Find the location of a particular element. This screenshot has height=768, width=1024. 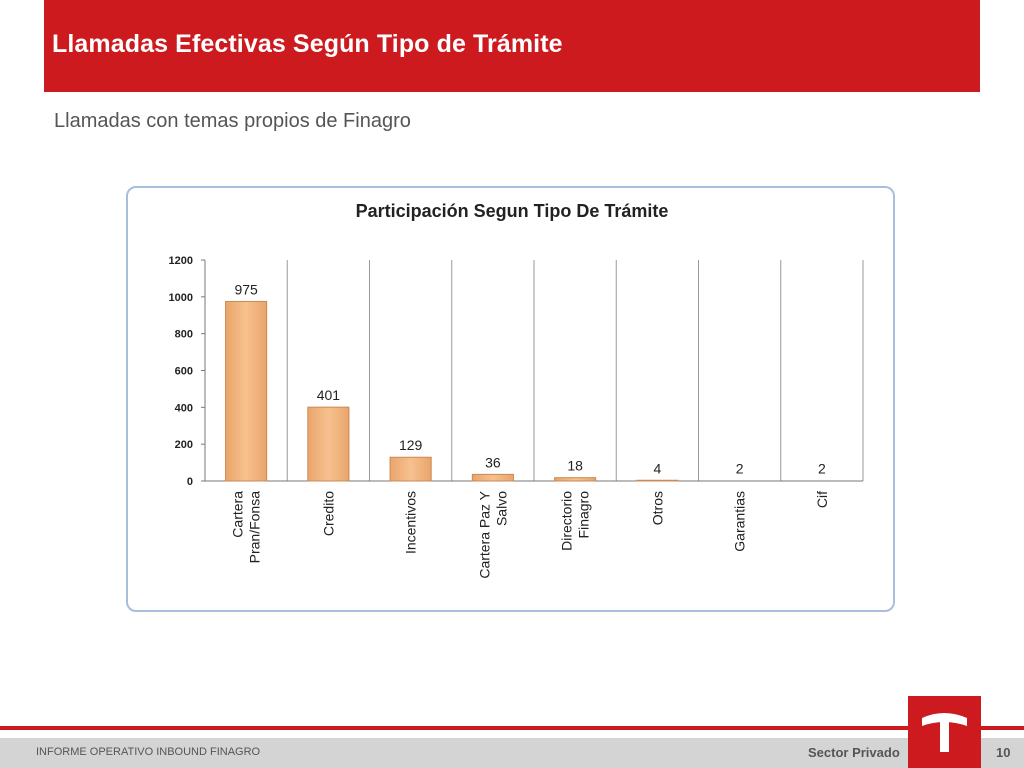

category-label: DirectorioFinagro is located at coordinates (575, 521).